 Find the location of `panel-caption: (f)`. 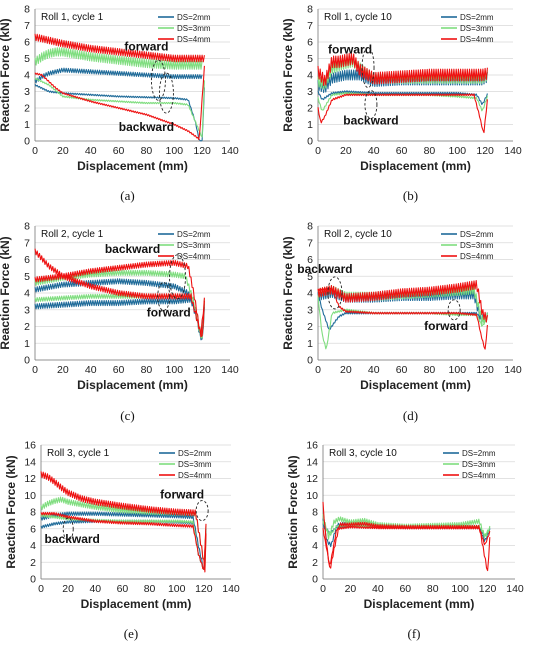

panel-caption: (f) is located at coordinates (414, 633).